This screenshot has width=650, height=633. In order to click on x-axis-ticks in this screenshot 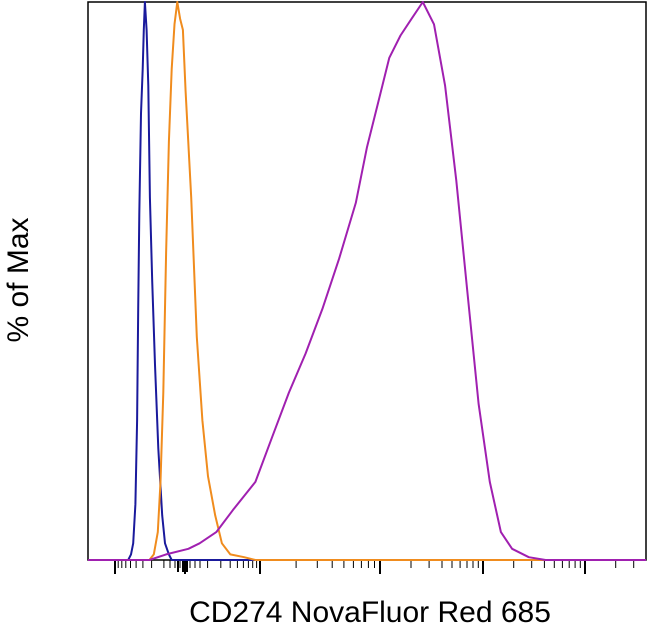, I will do `click(374, 567)`.